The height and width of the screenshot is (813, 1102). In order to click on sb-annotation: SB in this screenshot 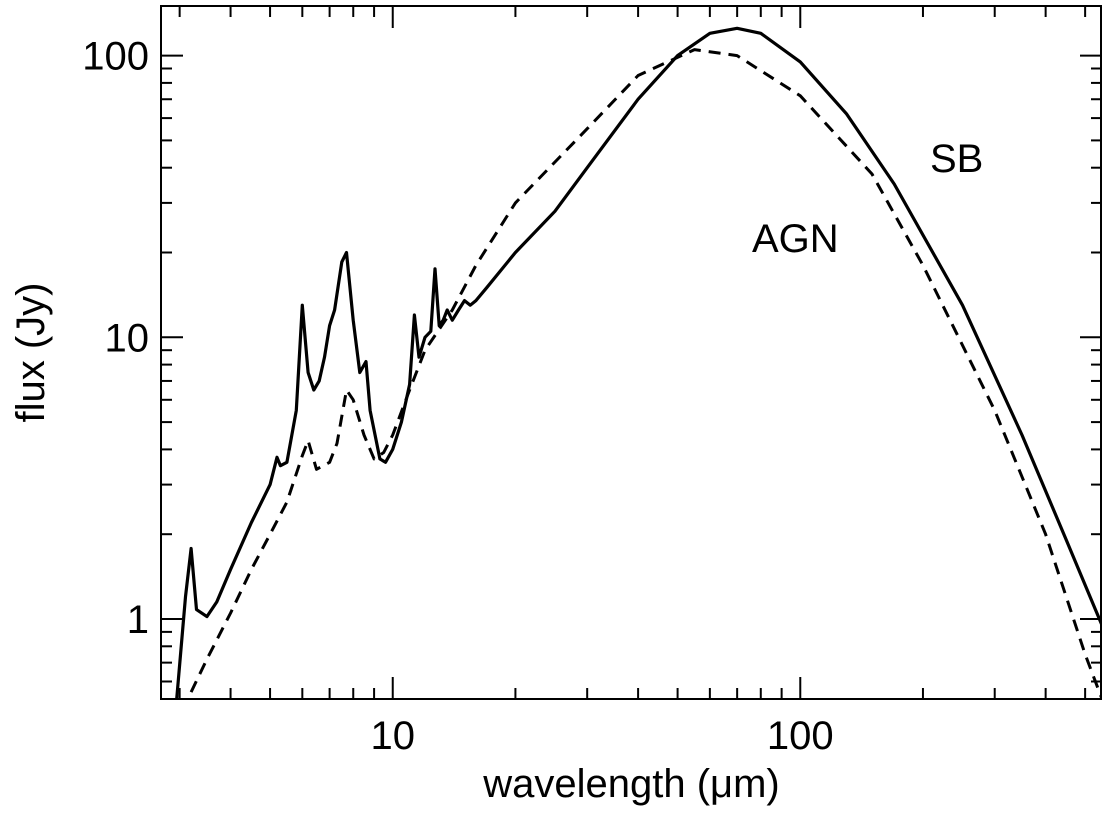, I will do `click(956, 159)`.